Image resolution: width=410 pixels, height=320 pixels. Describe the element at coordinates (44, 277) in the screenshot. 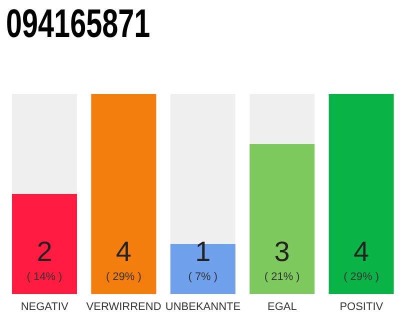

I see `annotation: ( 14% )` at that location.